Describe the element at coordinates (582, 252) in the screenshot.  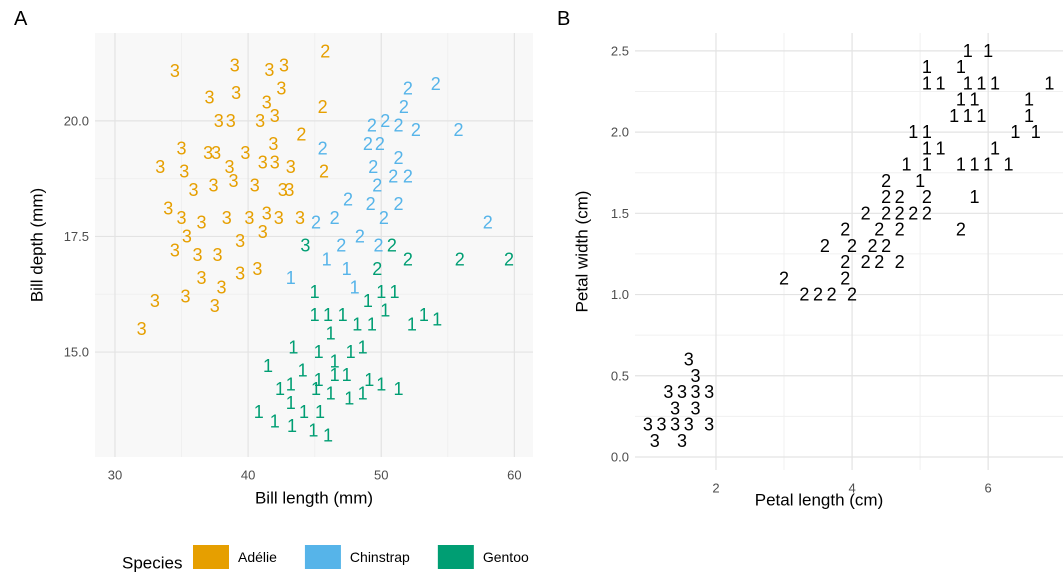
I see `y-axis-title: Petal width (cm)` at that location.